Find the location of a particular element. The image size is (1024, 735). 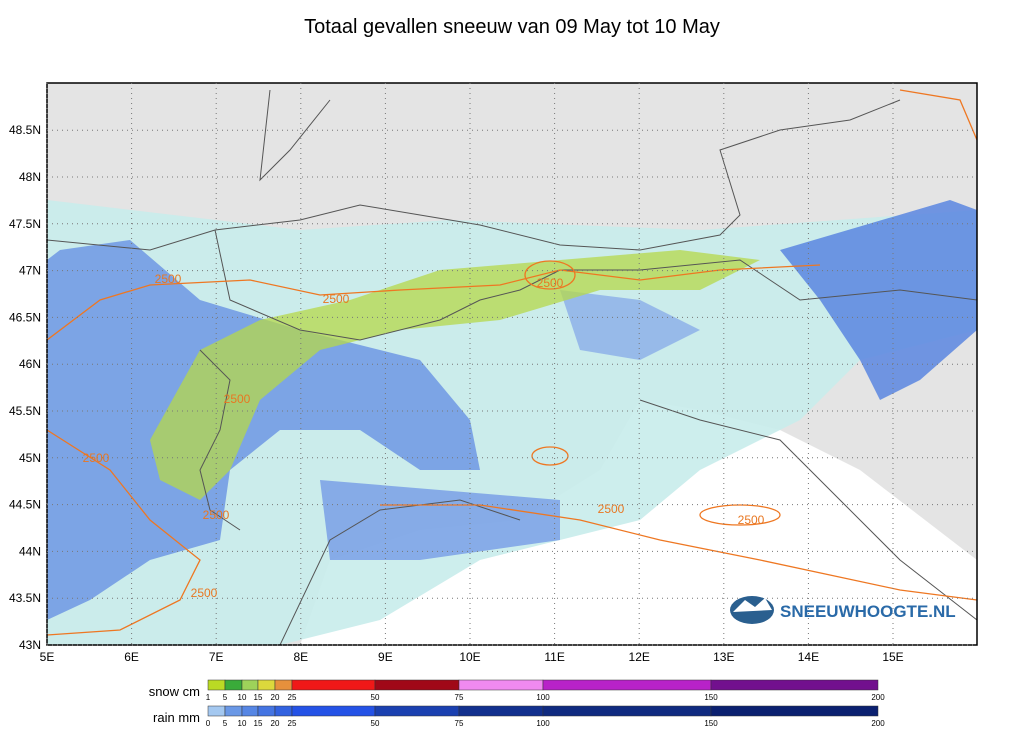

lon-tick-label: 14E is located at coordinates (808, 657).